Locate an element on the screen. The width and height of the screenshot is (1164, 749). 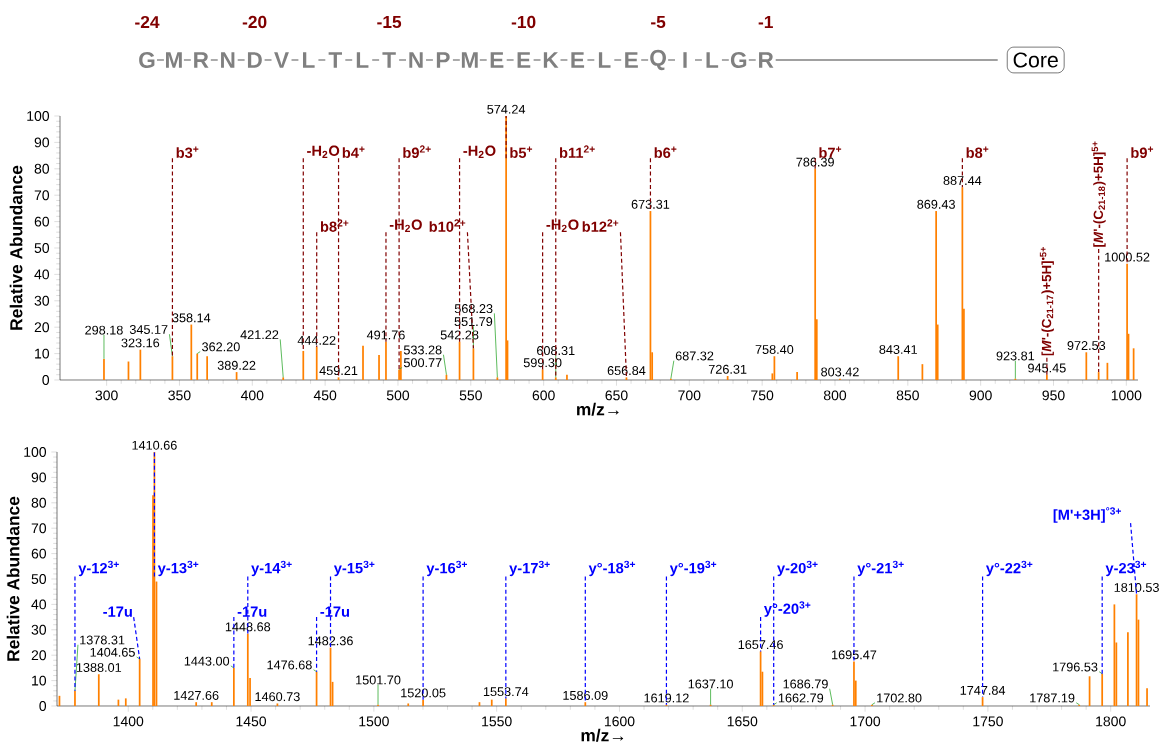
annotation: 1443.00 is located at coordinates (207, 661).